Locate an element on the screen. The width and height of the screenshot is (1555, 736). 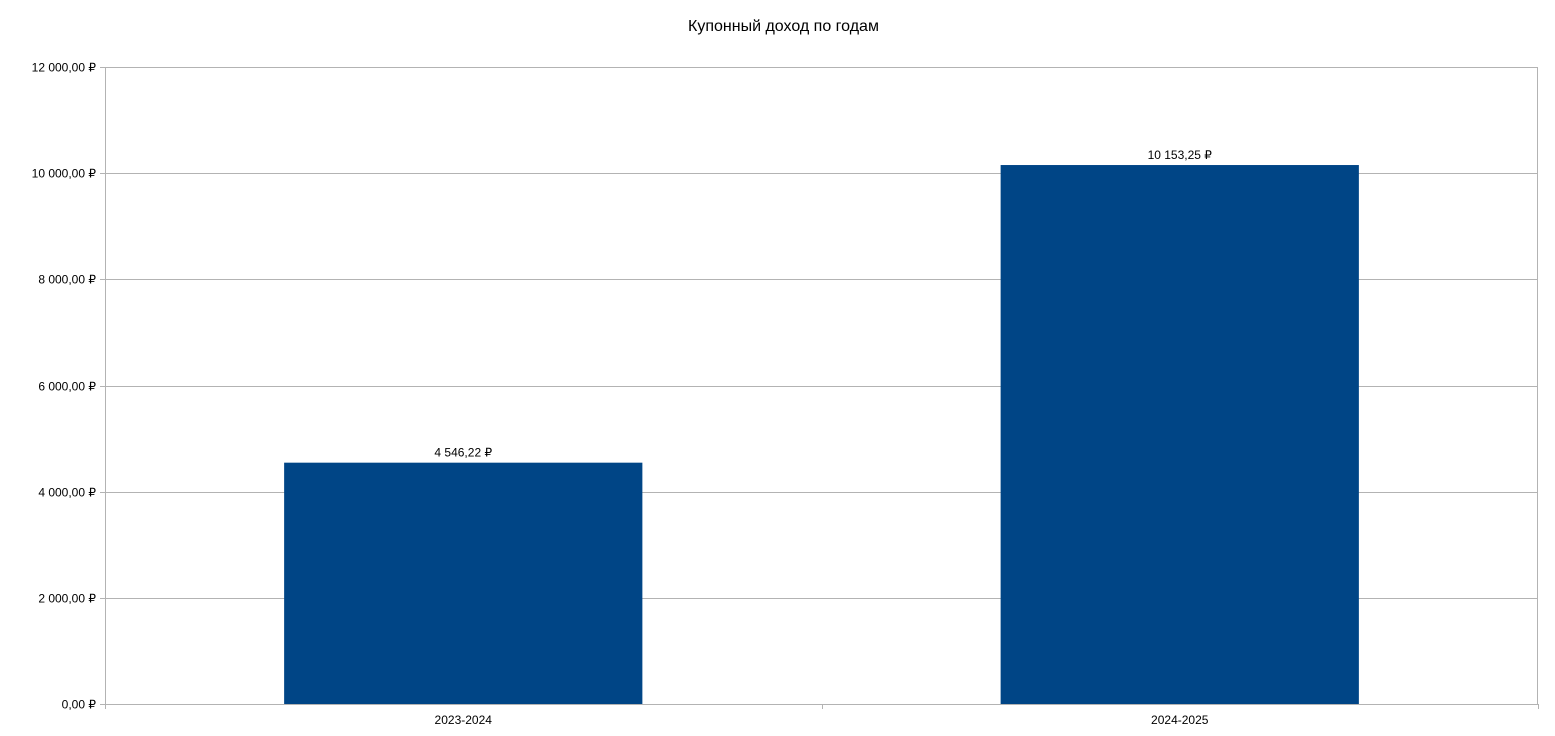
y-tick-label: 0,00 ₽ is located at coordinates (79, 705).